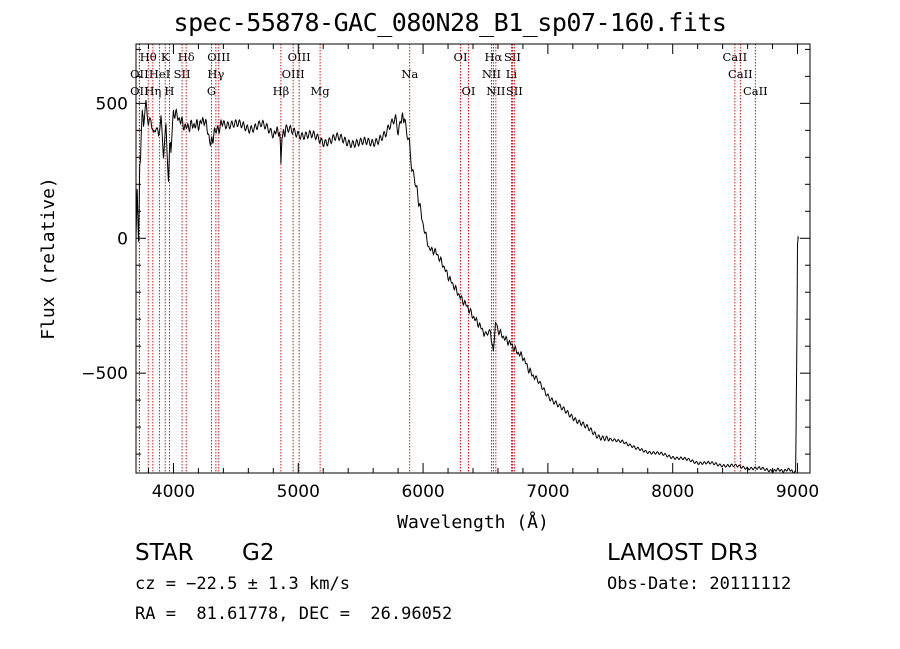 The image size is (900, 649). What do you see at coordinates (512, 74) in the screenshot?
I see `spectral-line-label: Li` at bounding box center [512, 74].